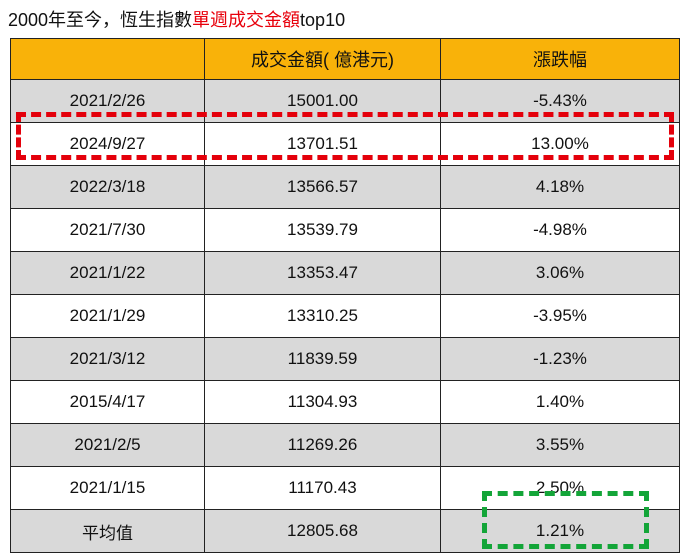 This screenshot has width=683, height=553. I want to click on header-date, so click(107, 59).